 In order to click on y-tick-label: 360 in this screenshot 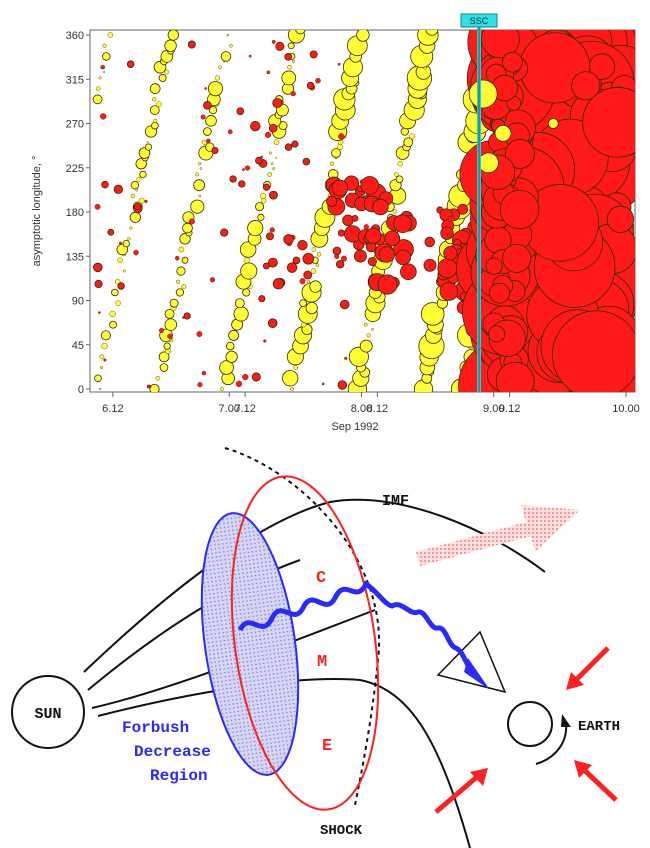, I will do `click(75, 36)`.